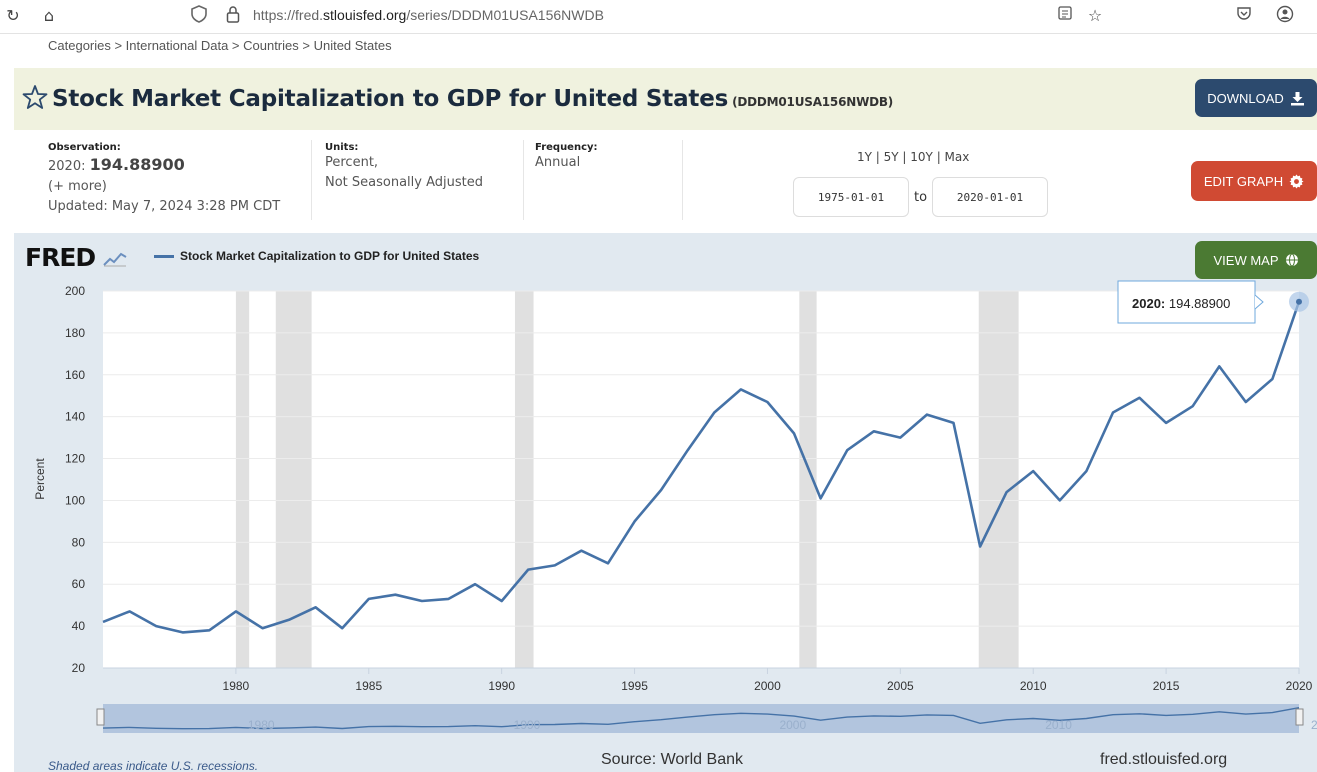 This screenshot has height=772, width=1317. Describe the element at coordinates (792, 725) in the screenshot. I see `navigator-label: 2000` at that location.